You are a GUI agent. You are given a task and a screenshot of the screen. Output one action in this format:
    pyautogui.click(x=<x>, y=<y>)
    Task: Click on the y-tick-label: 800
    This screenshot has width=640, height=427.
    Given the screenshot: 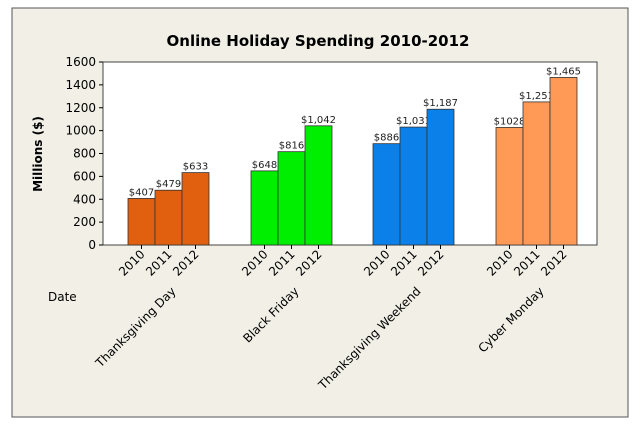 What is the action you would take?
    pyautogui.click(x=84, y=154)
    